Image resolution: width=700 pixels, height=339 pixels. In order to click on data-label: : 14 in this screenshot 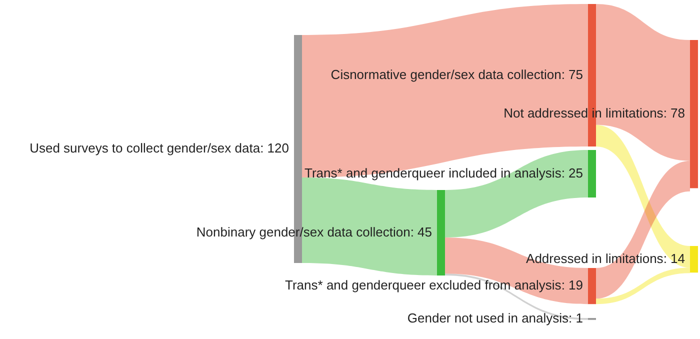, I will do `click(674, 258)`.